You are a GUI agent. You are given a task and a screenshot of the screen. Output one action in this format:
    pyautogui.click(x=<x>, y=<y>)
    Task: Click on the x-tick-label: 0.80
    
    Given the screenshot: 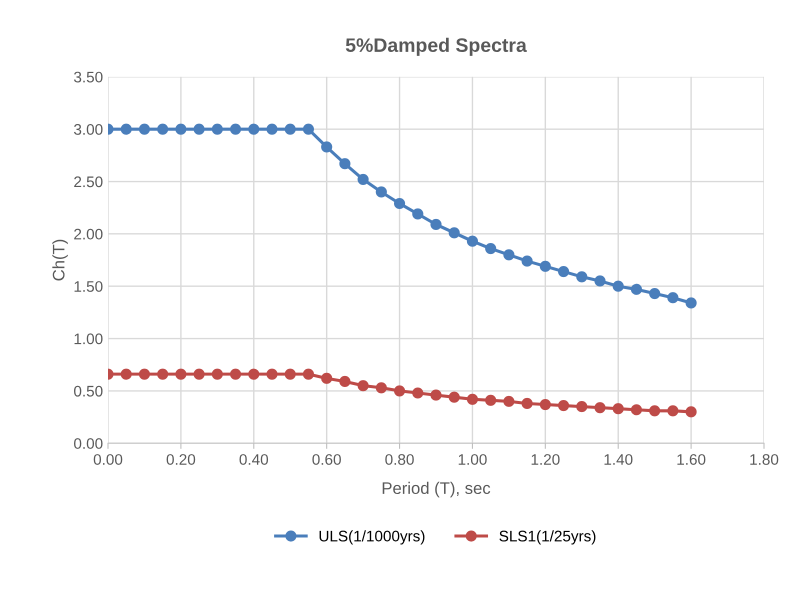 What is the action you would take?
    pyautogui.click(x=399, y=459)
    